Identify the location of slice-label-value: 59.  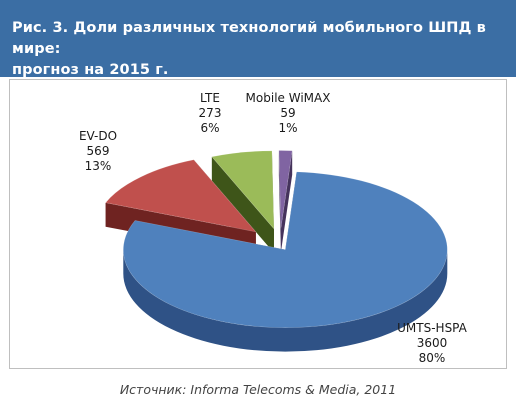
(287, 113).